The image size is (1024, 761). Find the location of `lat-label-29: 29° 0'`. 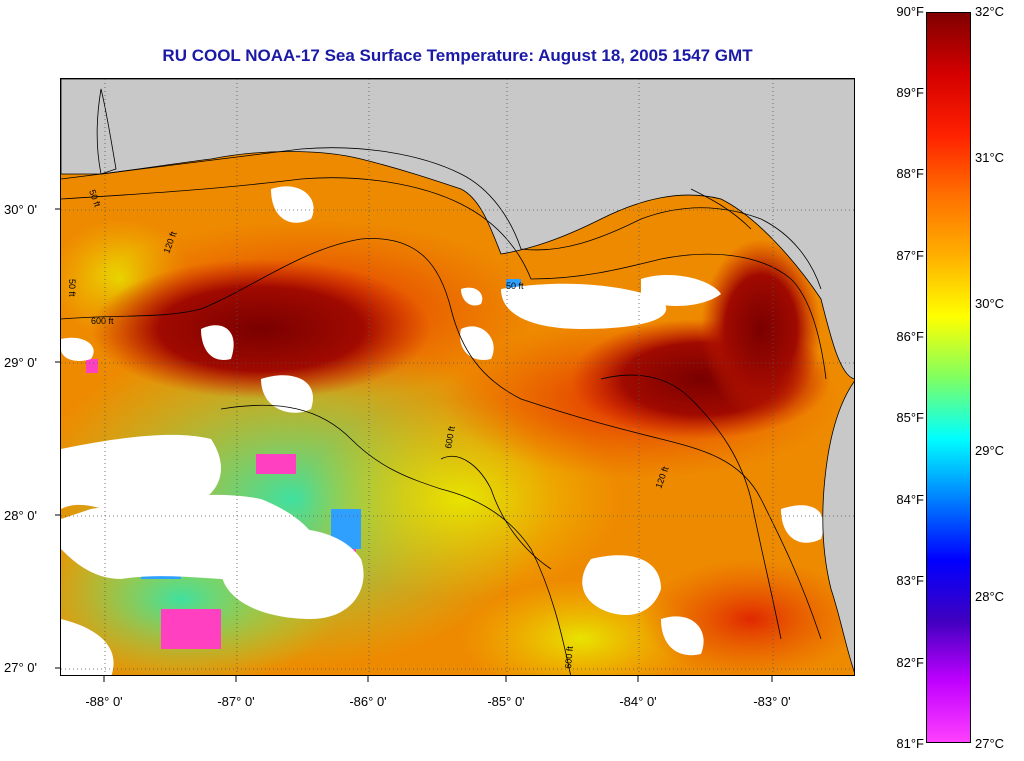

lat-label-29: 29° 0' is located at coordinates (20, 362).